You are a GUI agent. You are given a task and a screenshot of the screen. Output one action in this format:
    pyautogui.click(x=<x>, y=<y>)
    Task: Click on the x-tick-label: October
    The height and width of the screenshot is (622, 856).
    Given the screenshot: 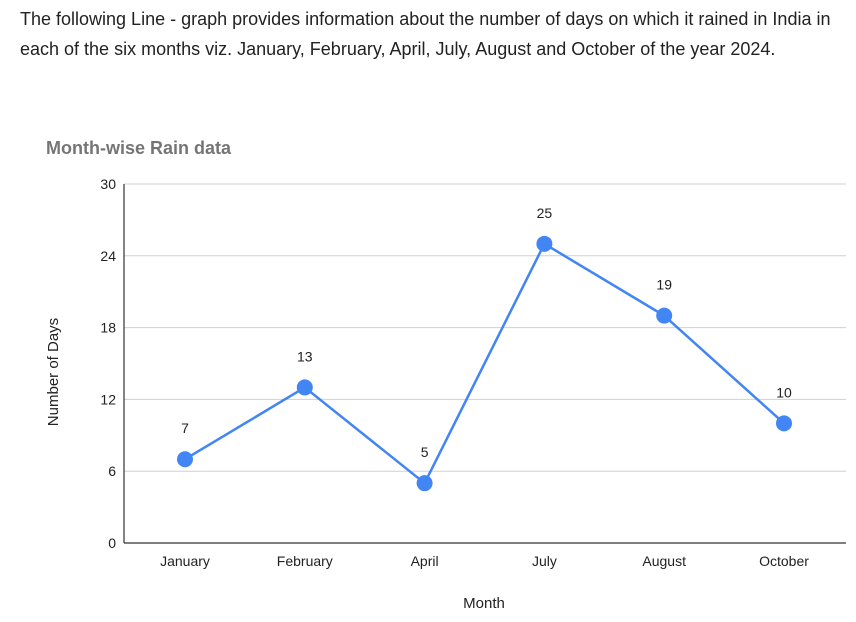 What is the action you would take?
    pyautogui.click(x=784, y=561)
    